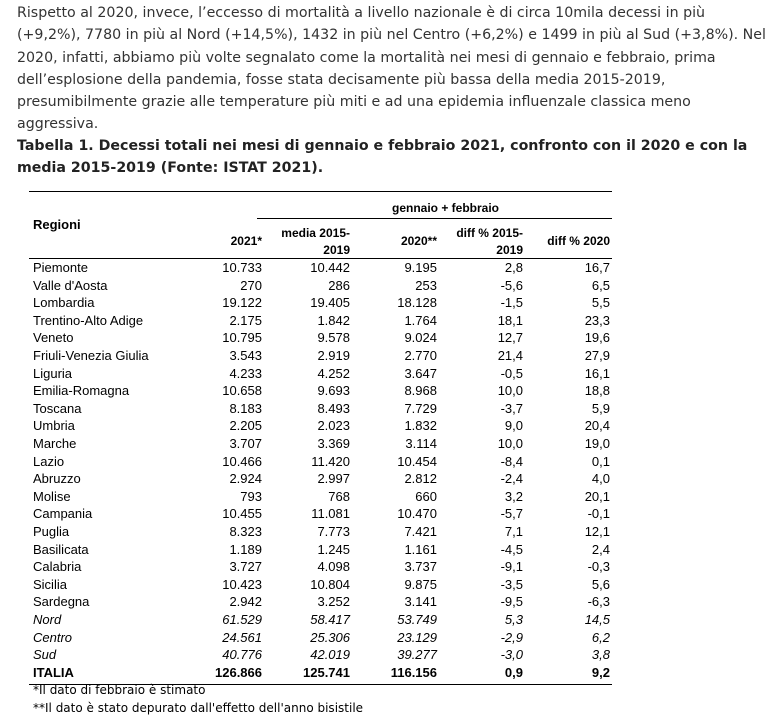 Image resolution: width=772 pixels, height=717 pixels. I want to click on value-cell: 7.729, so click(420, 408).